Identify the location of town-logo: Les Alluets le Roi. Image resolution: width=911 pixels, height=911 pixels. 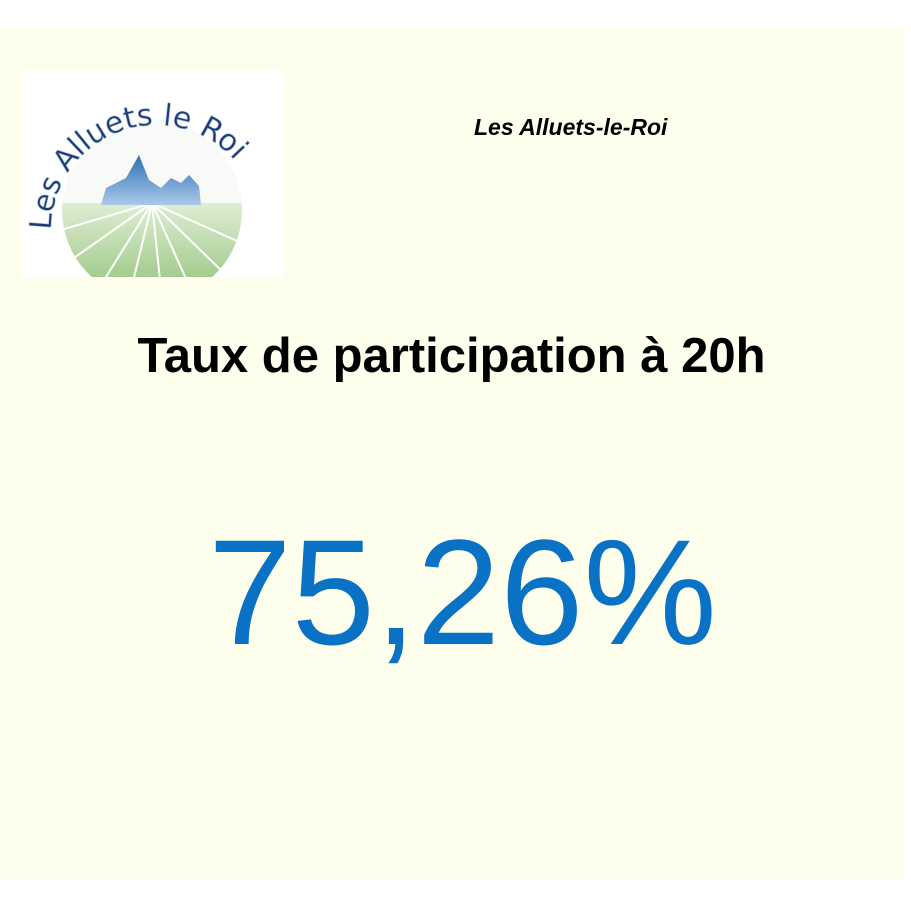
(152, 180).